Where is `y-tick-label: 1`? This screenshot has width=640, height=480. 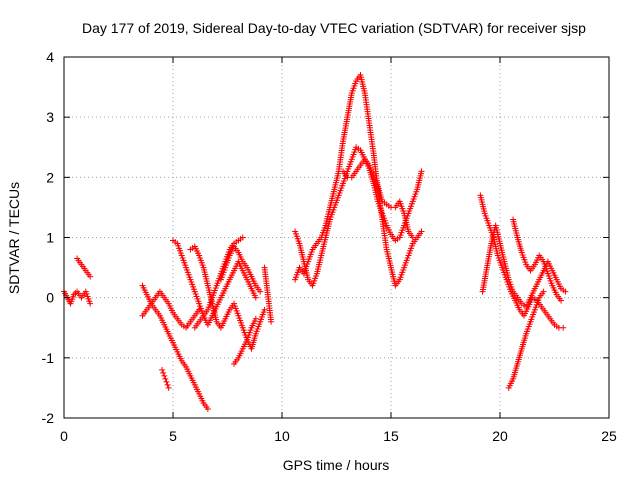 y-tick-label: 1 is located at coordinates (50, 238).